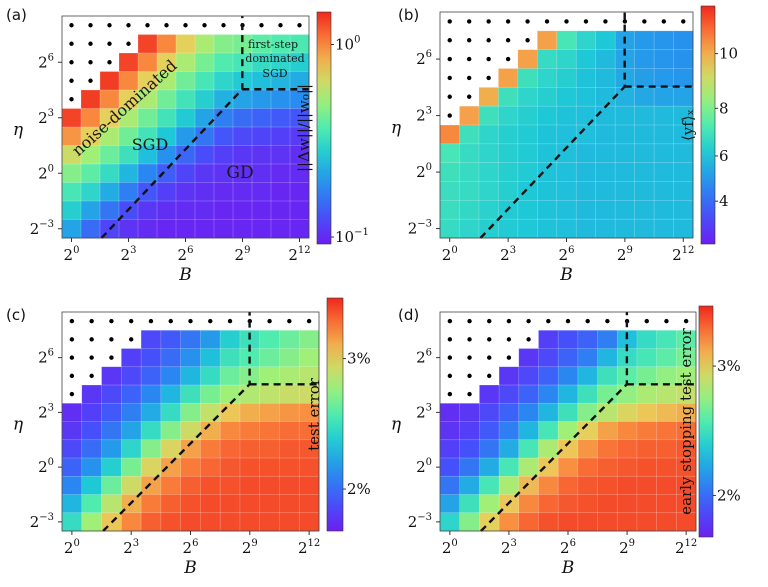 This screenshot has height=587, width=768. Describe the element at coordinates (724, 108) in the screenshot. I see `colorbar-tick-label: 8` at that location.